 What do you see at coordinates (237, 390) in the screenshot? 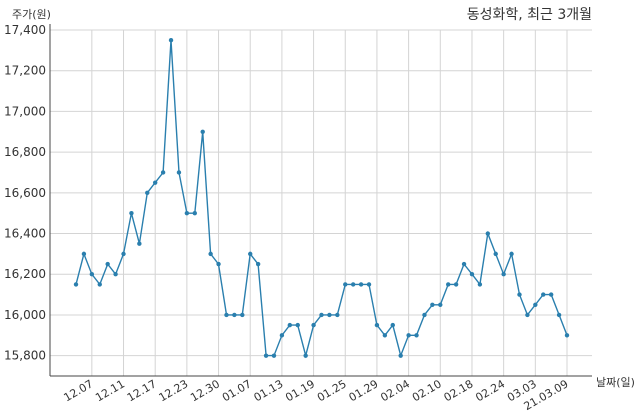
I see `x-tick-label: 01.07` at bounding box center [237, 390].